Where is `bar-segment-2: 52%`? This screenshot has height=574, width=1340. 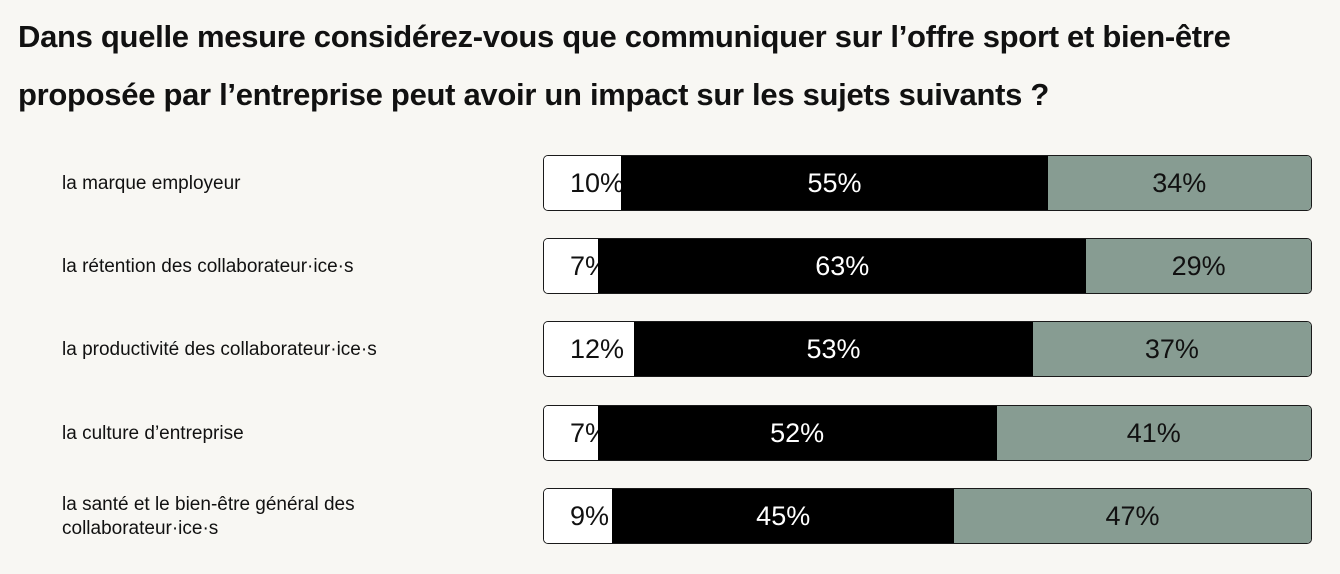
bar-segment-2: 52% is located at coordinates (797, 433).